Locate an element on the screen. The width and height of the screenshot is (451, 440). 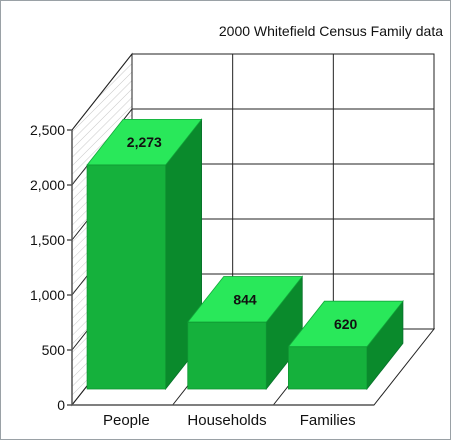
x-category-label: Families is located at coordinates (328, 420).